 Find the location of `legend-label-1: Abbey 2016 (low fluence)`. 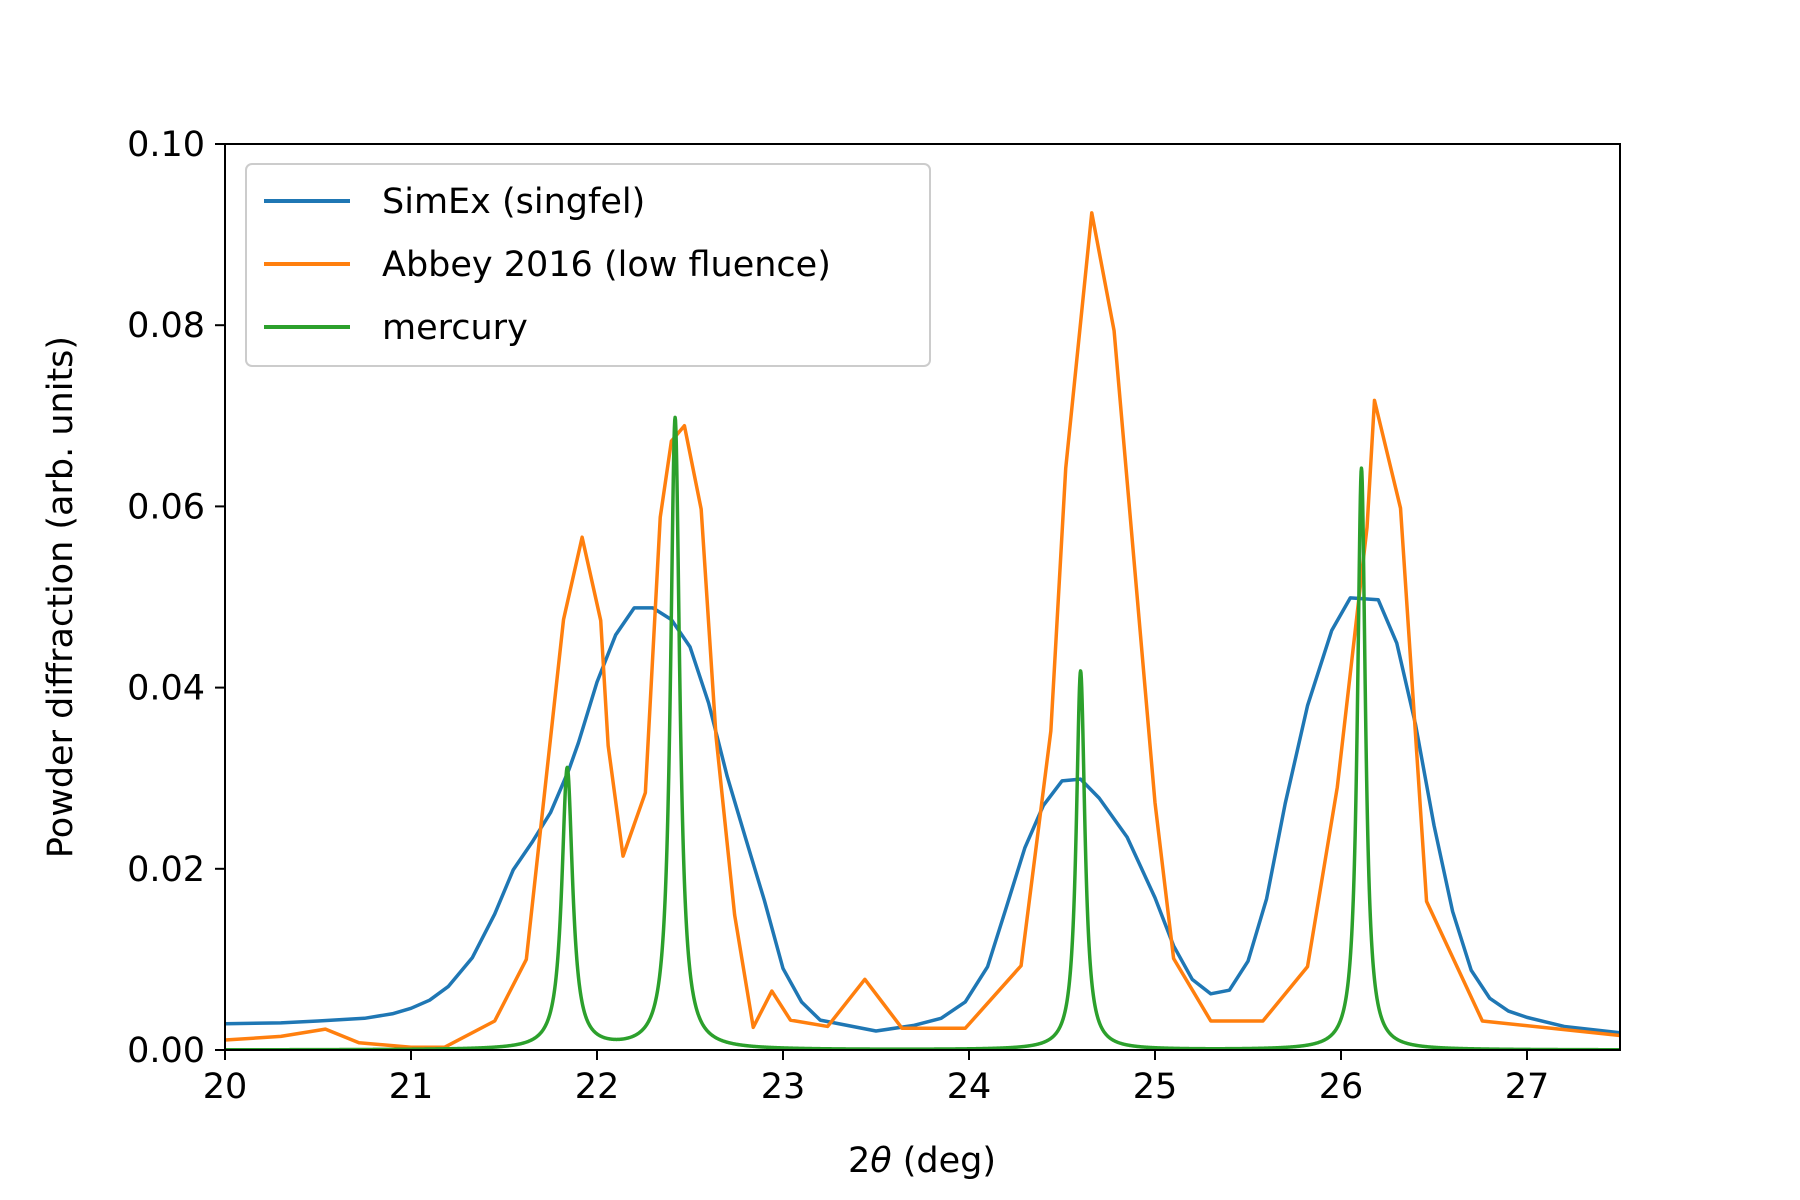

legend-label-1: Abbey 2016 (low fluence) is located at coordinates (606, 265).